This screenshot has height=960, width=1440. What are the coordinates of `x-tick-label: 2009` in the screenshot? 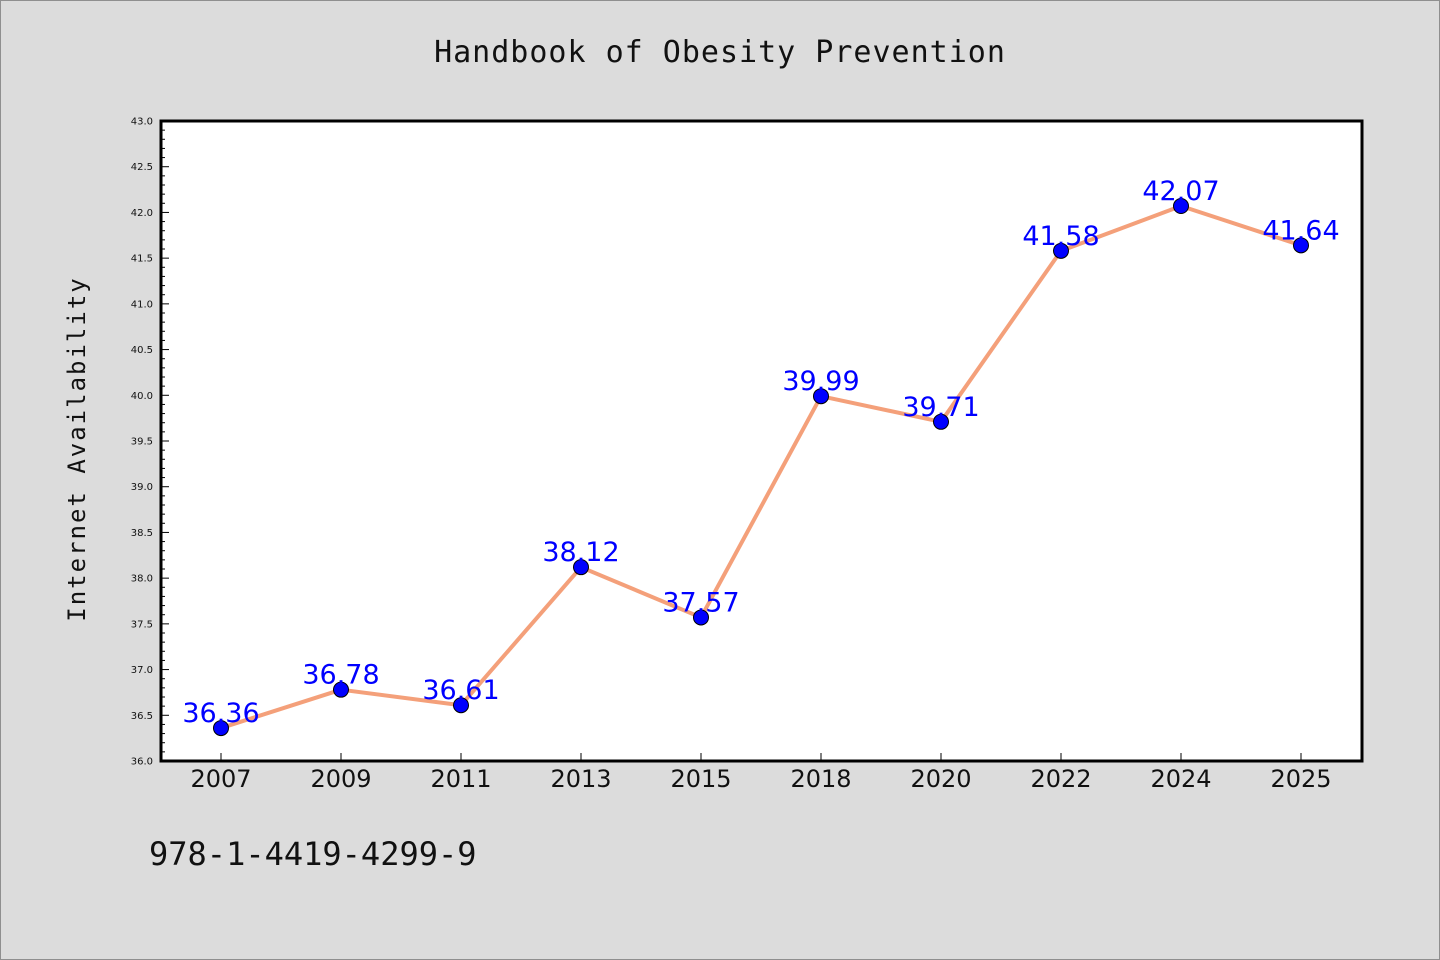 It's located at (340, 779).